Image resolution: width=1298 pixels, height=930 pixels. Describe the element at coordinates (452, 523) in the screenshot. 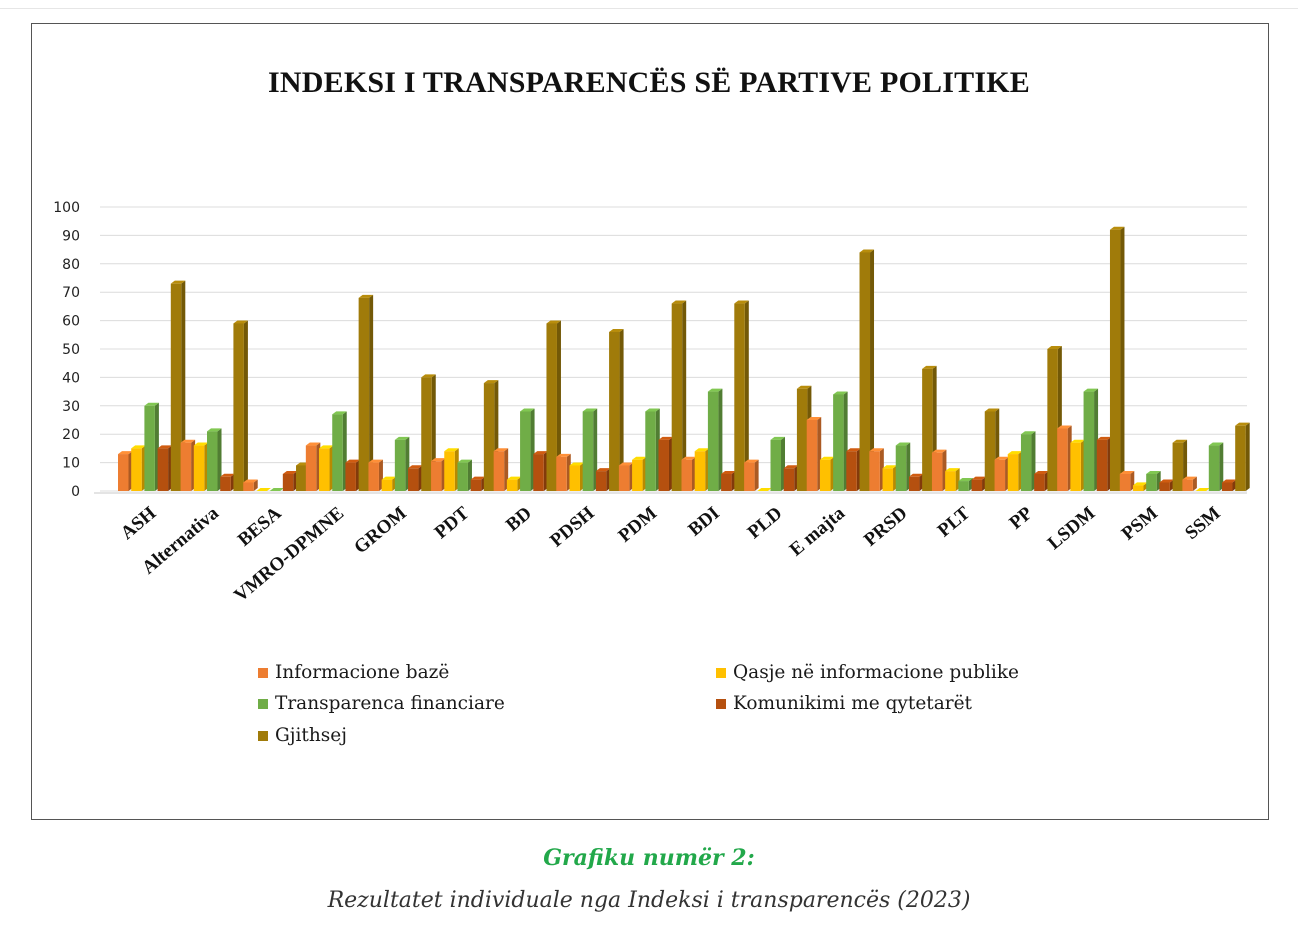

I see `x-tick-label: PDT` at that location.